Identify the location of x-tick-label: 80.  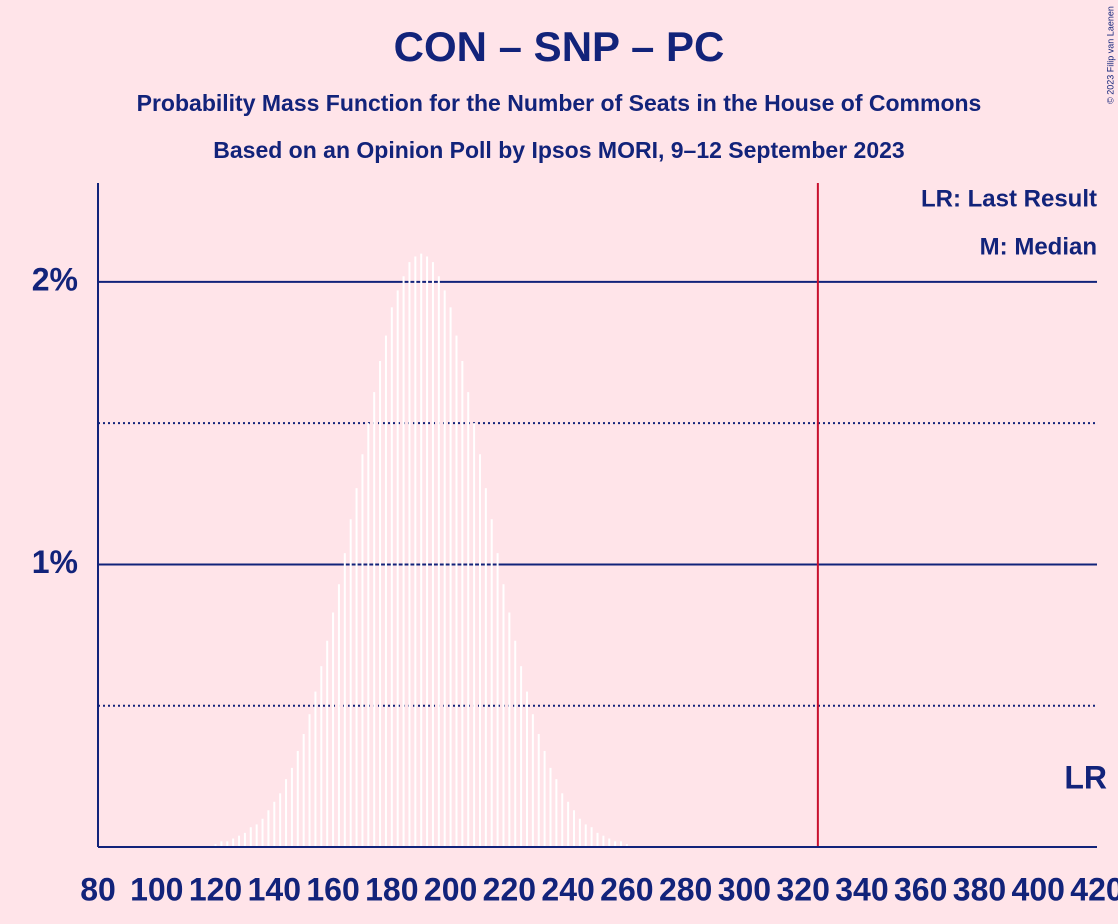
(98, 889).